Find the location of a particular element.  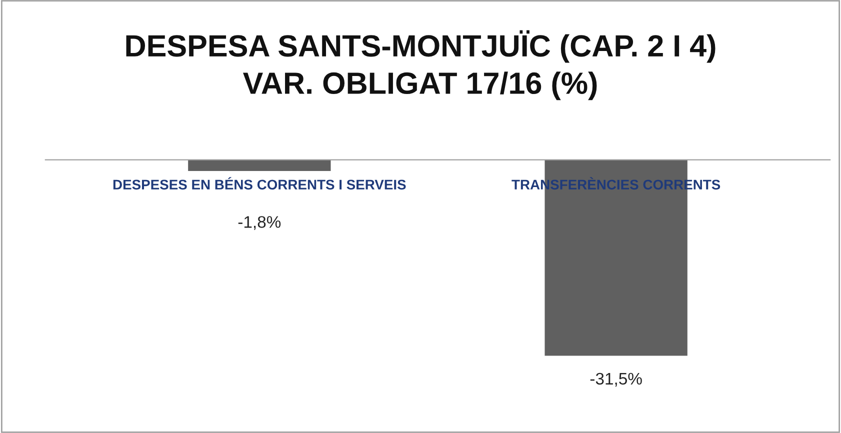

data-label: -31,5% is located at coordinates (616, 379).